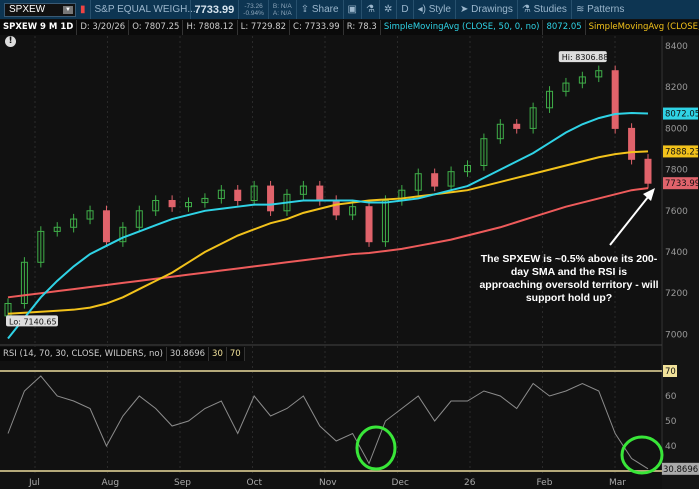  I want to click on lo-label: Lo: 7140.65, so click(33, 321).